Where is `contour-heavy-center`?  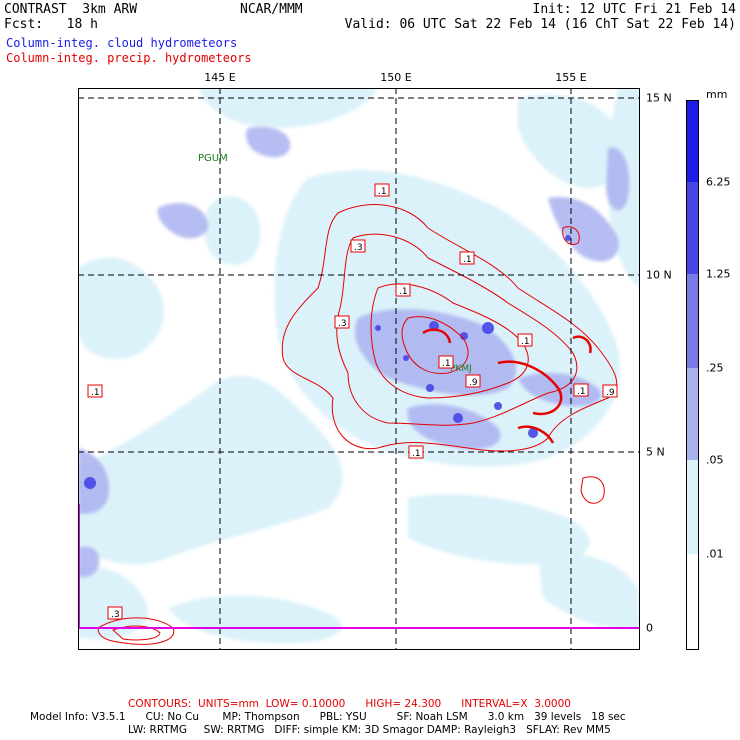
contour-heavy-center is located at coordinates (437, 336).